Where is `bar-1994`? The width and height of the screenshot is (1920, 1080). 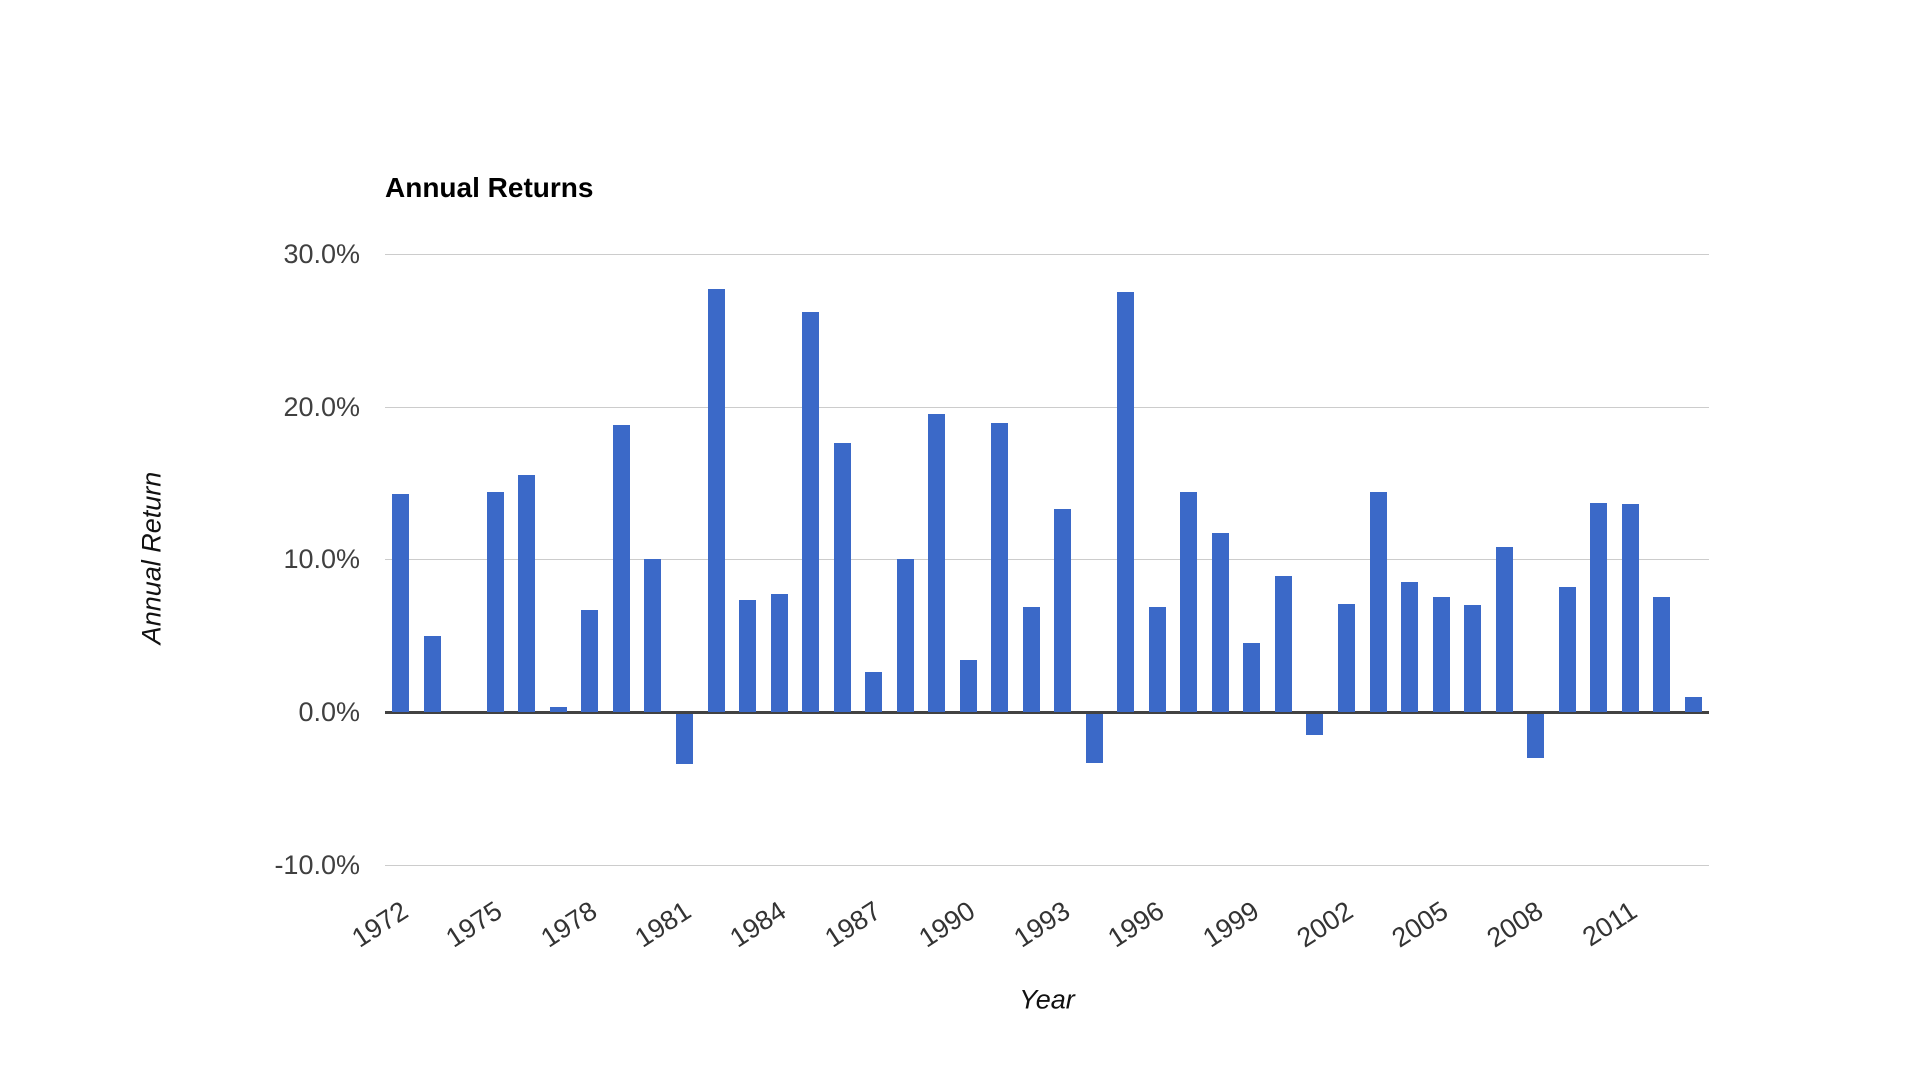 bar-1994 is located at coordinates (1094, 738).